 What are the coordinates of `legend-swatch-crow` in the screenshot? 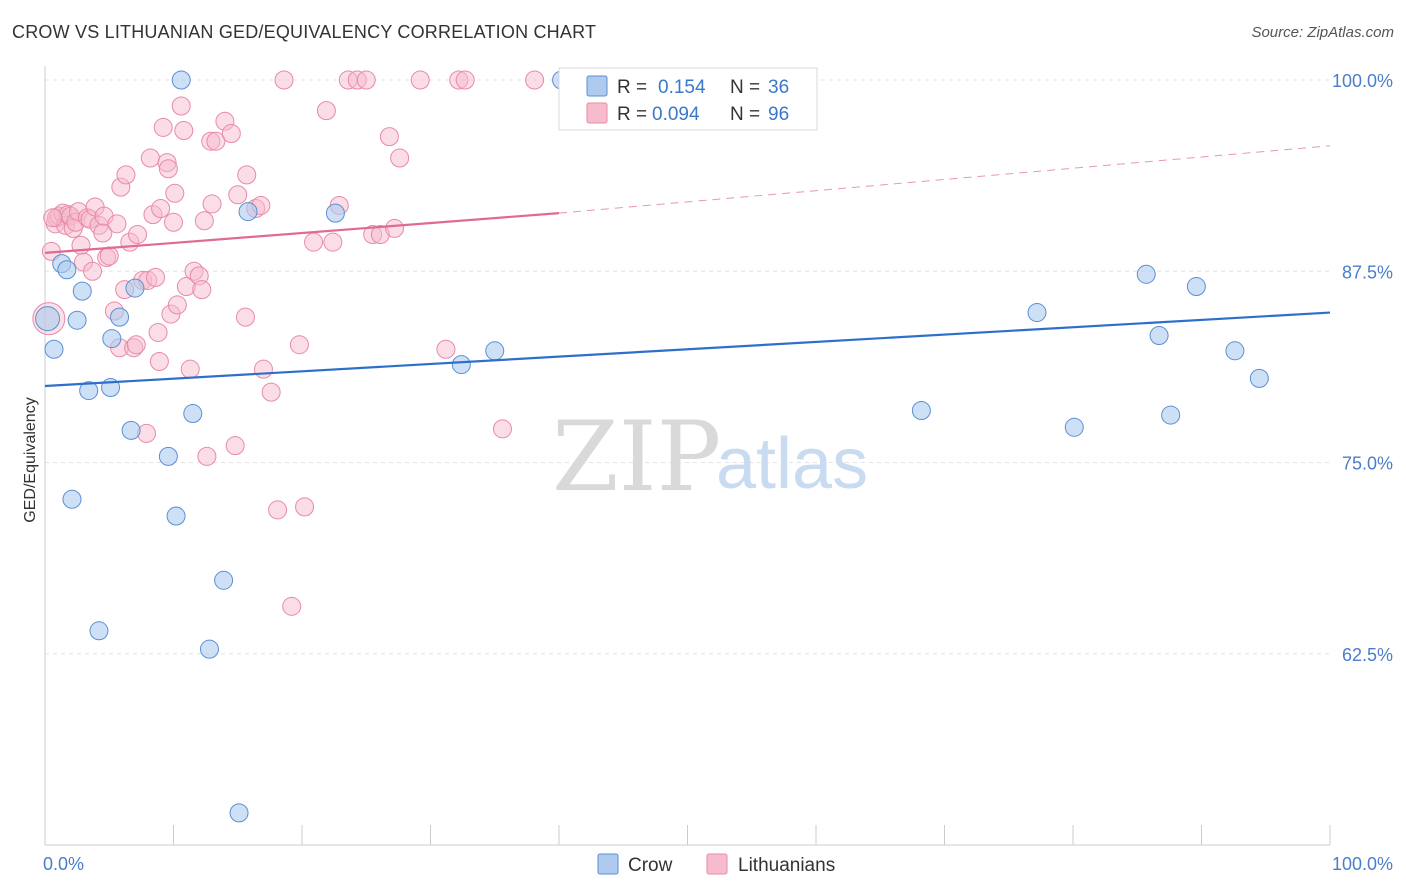 It's located at (597, 86).